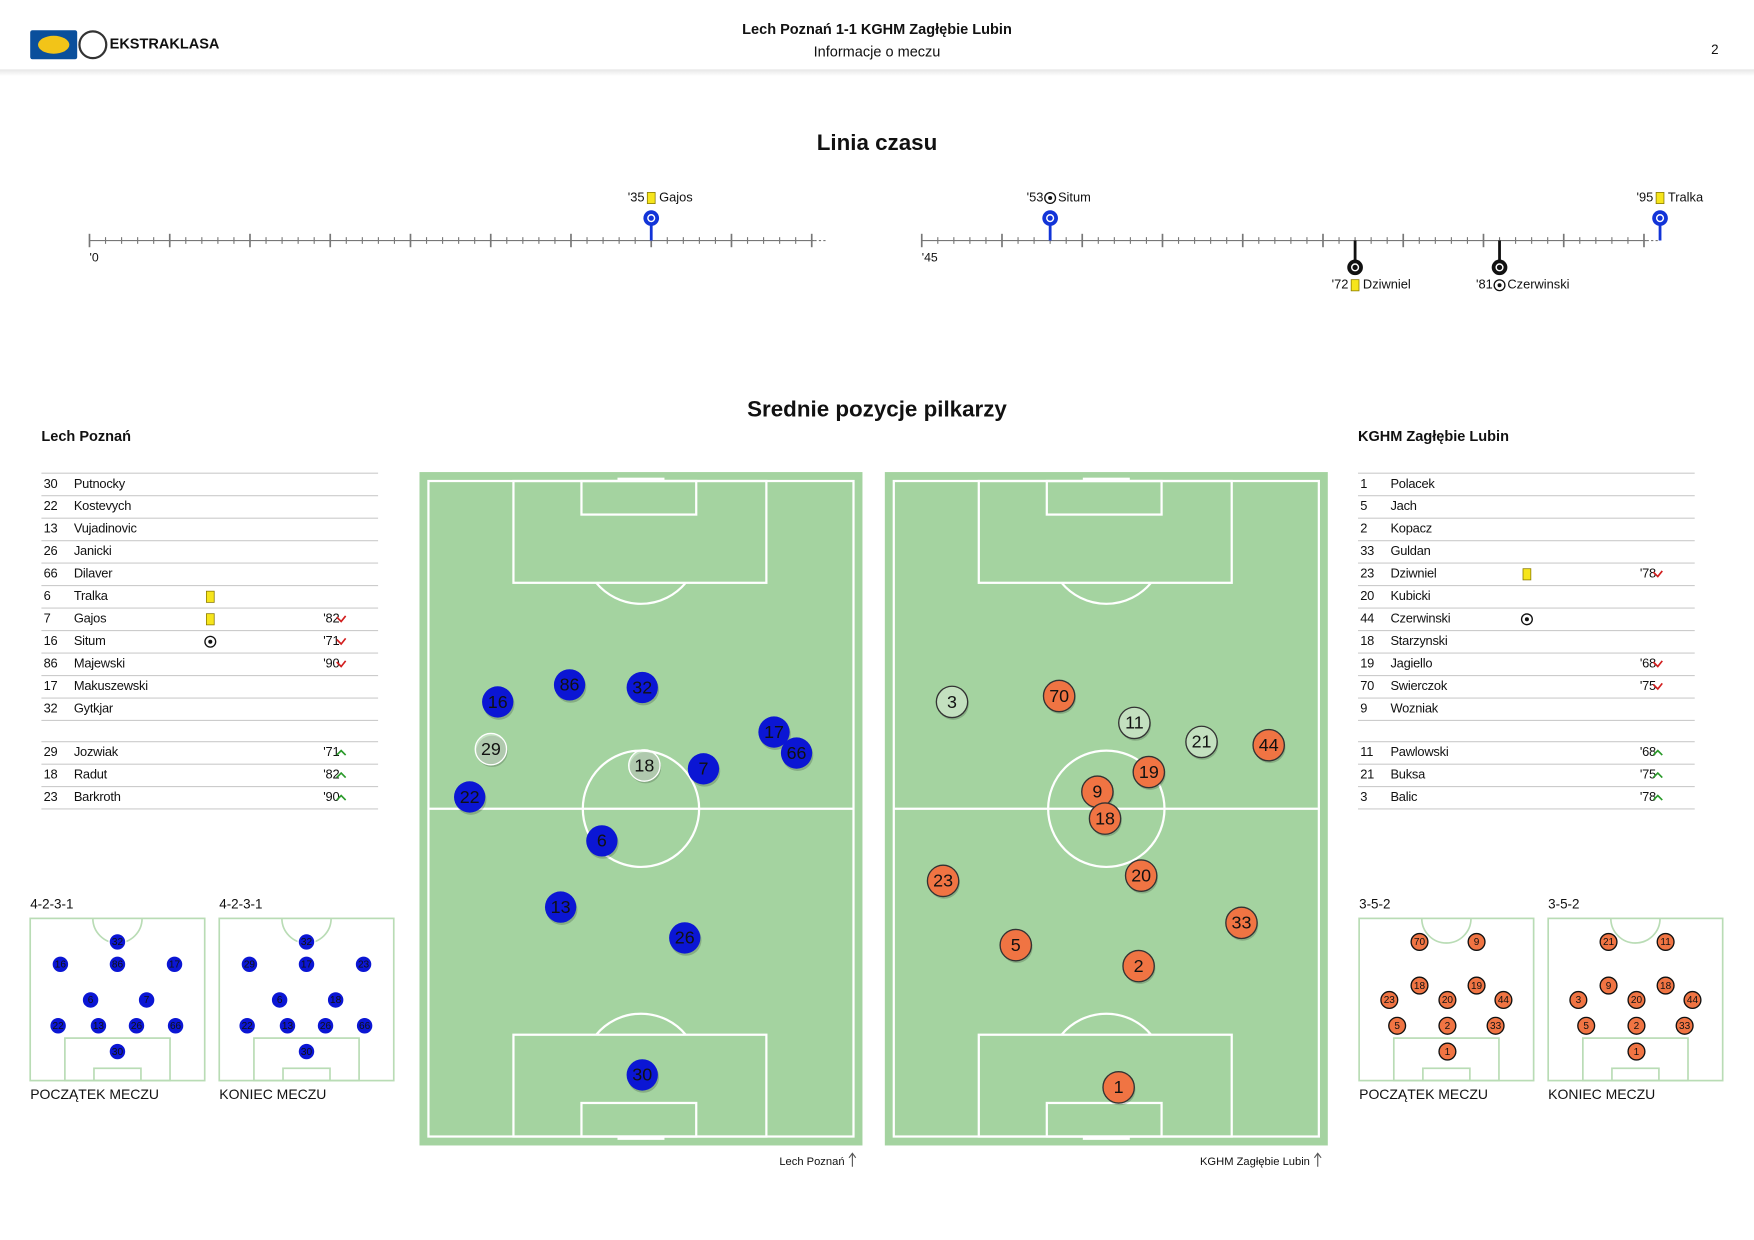  I want to click on header-shadow, so click(877, 73).